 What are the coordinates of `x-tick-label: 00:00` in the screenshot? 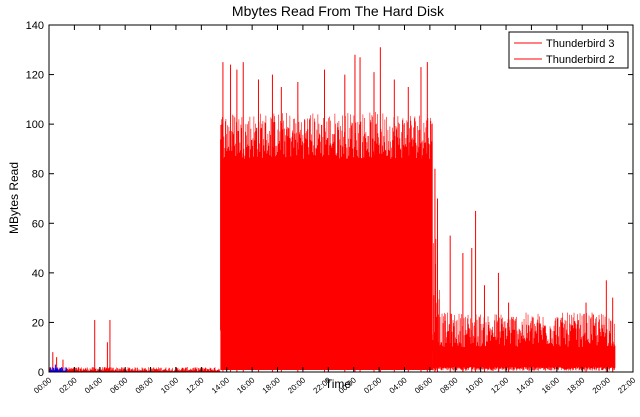 It's located at (43, 385).